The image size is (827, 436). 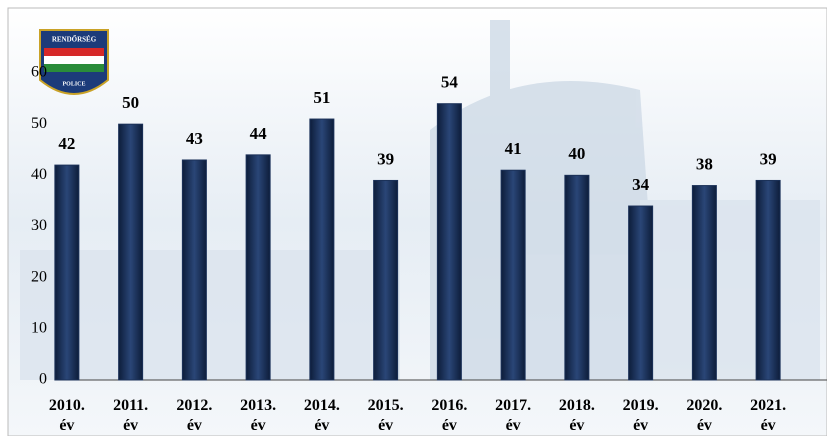 What do you see at coordinates (39, 225) in the screenshot?
I see `y-tick-label: 30` at bounding box center [39, 225].